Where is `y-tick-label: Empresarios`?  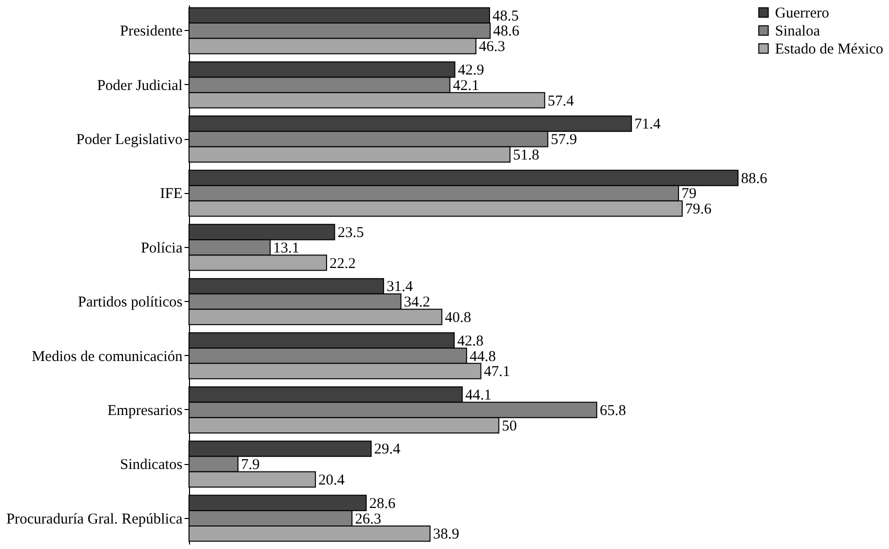 y-tick-label: Empresarios is located at coordinates (145, 410).